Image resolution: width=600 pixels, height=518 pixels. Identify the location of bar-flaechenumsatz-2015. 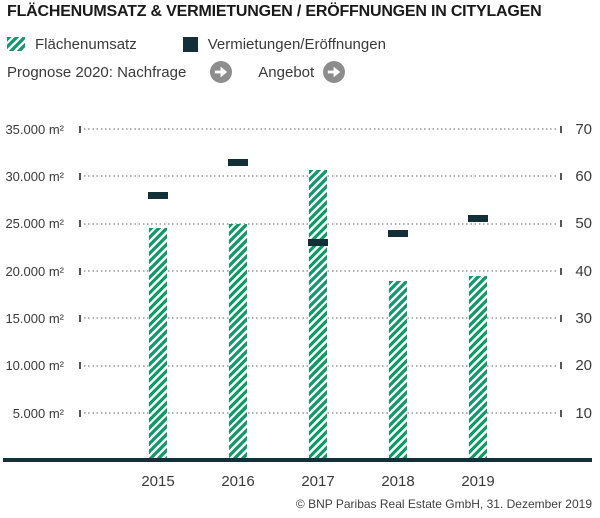
(158, 343).